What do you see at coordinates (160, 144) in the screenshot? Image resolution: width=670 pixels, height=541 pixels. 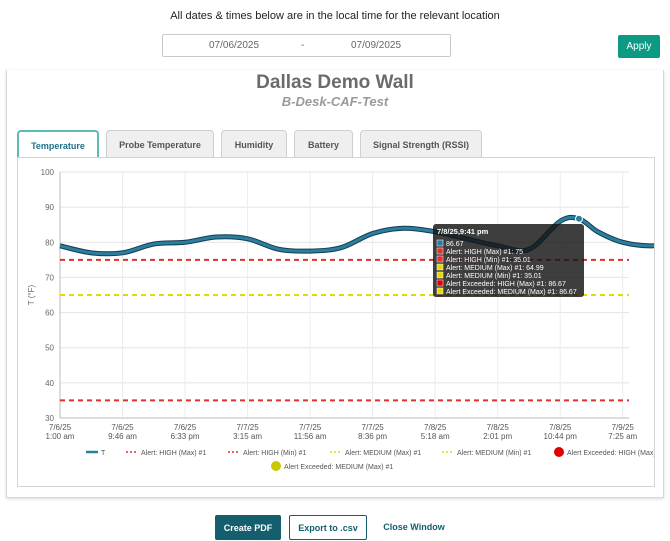 I see `tab-probe-temperature: Probe Temperature` at bounding box center [160, 144].